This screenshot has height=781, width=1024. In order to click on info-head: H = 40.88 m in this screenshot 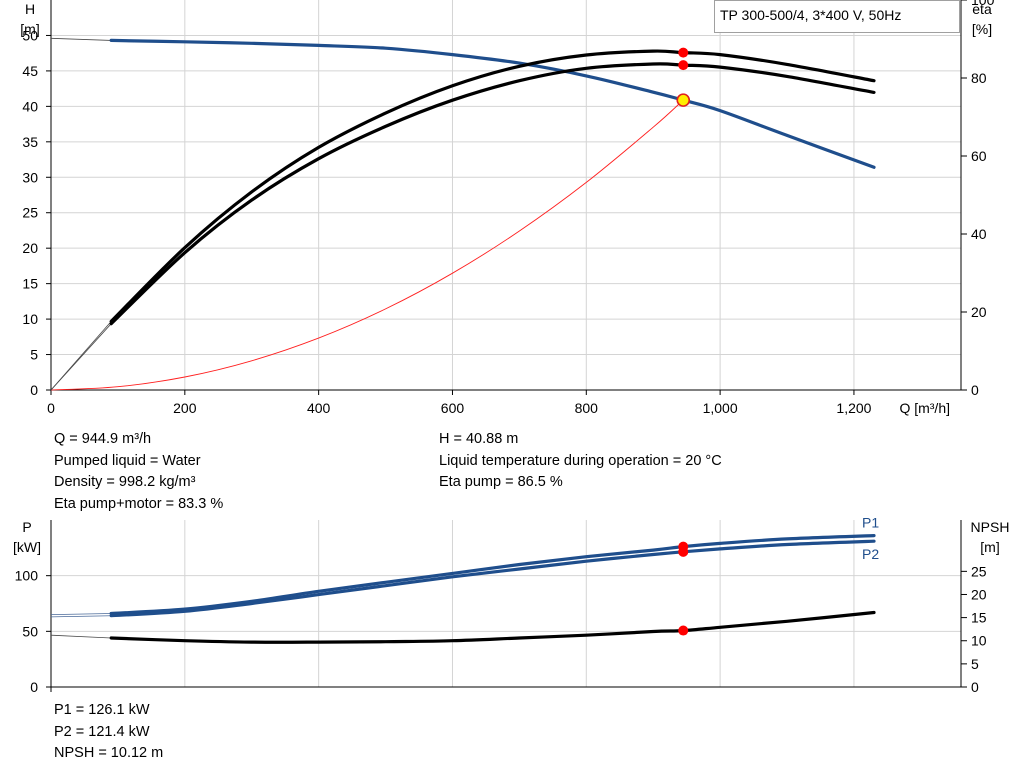, I will do `click(479, 439)`.